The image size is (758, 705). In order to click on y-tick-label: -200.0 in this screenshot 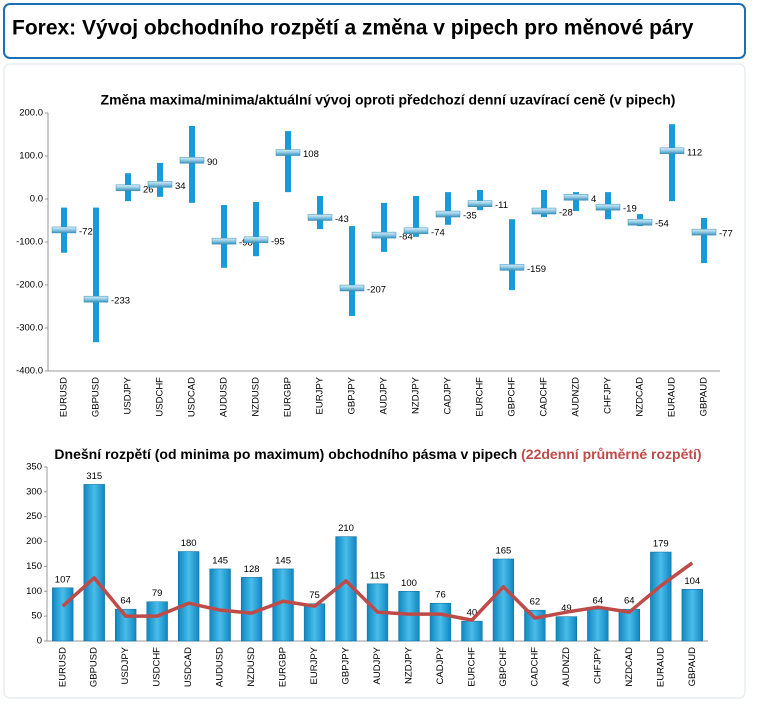, I will do `click(29, 285)`.